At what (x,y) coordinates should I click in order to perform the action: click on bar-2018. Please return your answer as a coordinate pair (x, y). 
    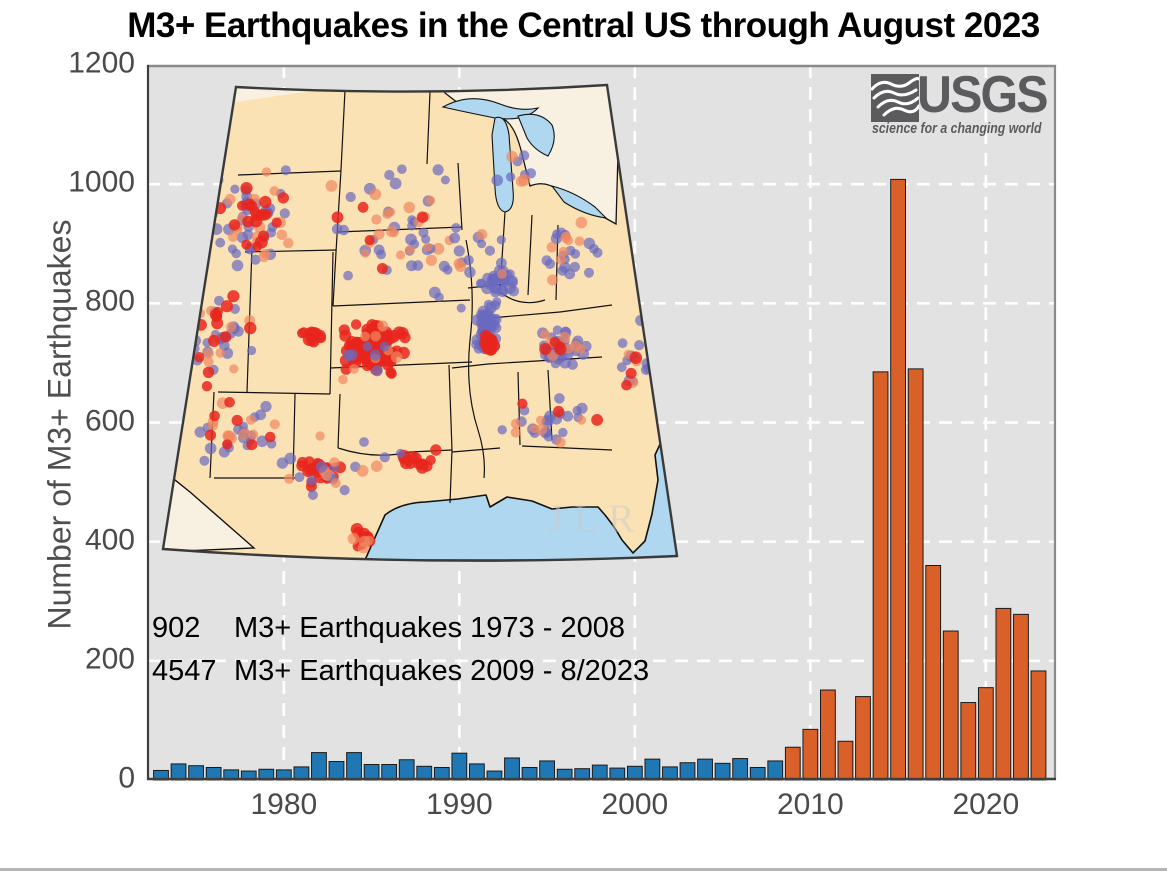
    Looking at the image, I should click on (950, 705).